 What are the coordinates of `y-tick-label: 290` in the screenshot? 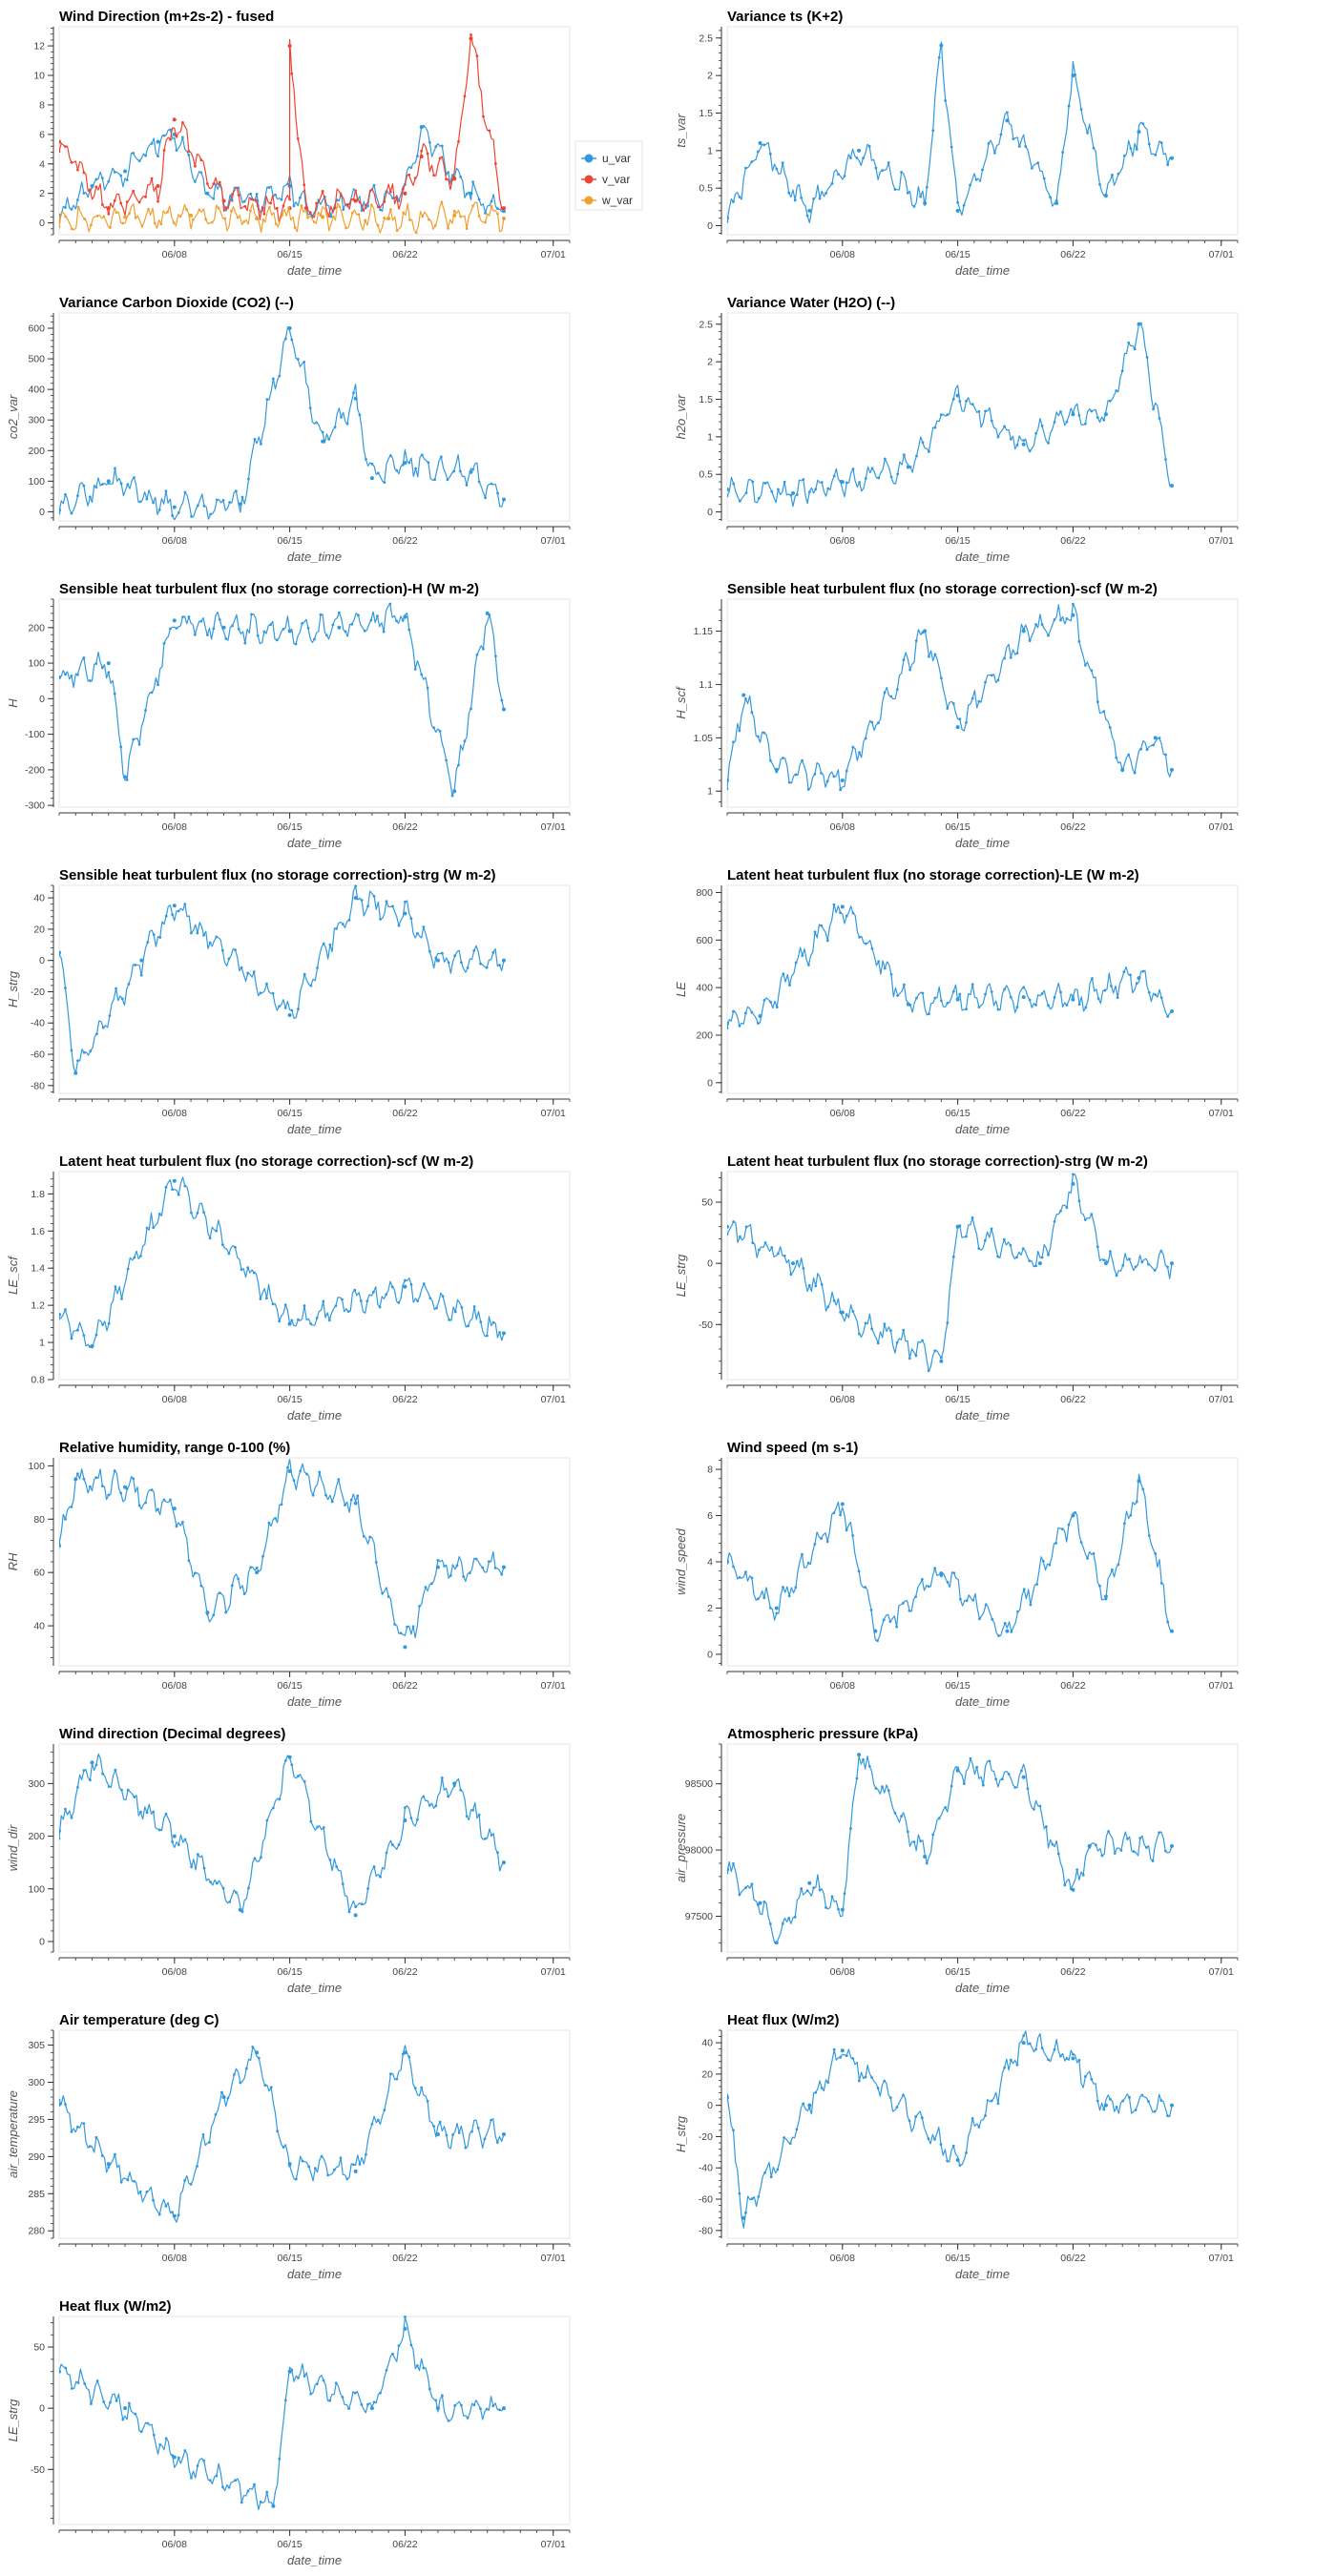 It's located at (36, 2157).